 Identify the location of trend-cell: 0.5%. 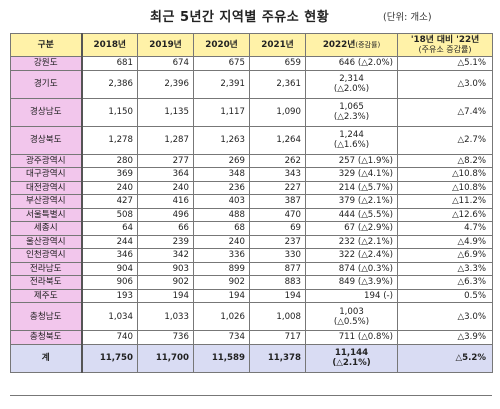
(445, 295).